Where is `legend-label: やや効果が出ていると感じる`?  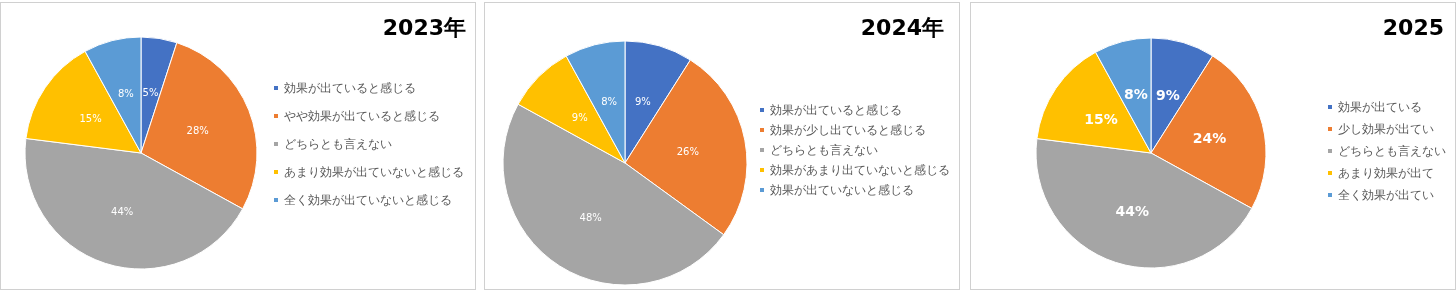
legend-label: やや効果が出ていると感じる is located at coordinates (362, 116).